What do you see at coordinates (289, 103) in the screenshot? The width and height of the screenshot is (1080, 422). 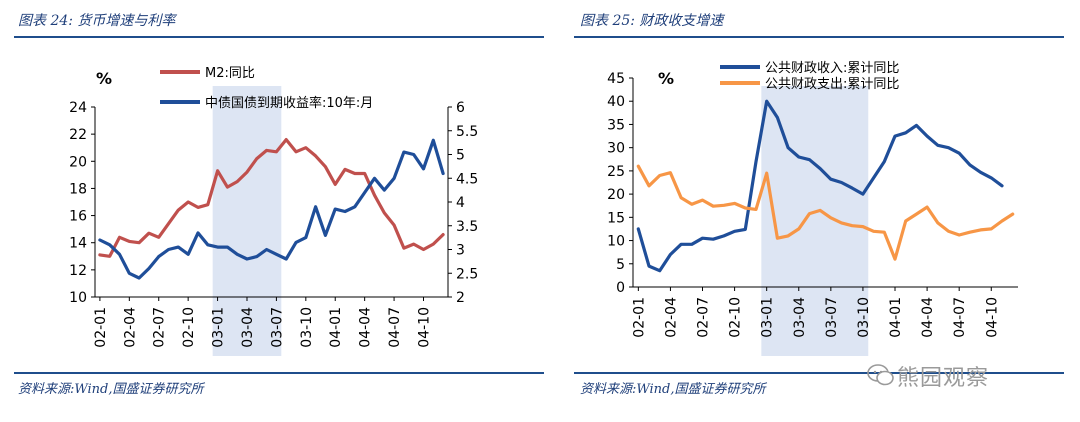 I see `legend-label: 中债国债到期收益率:10年:月` at bounding box center [289, 103].